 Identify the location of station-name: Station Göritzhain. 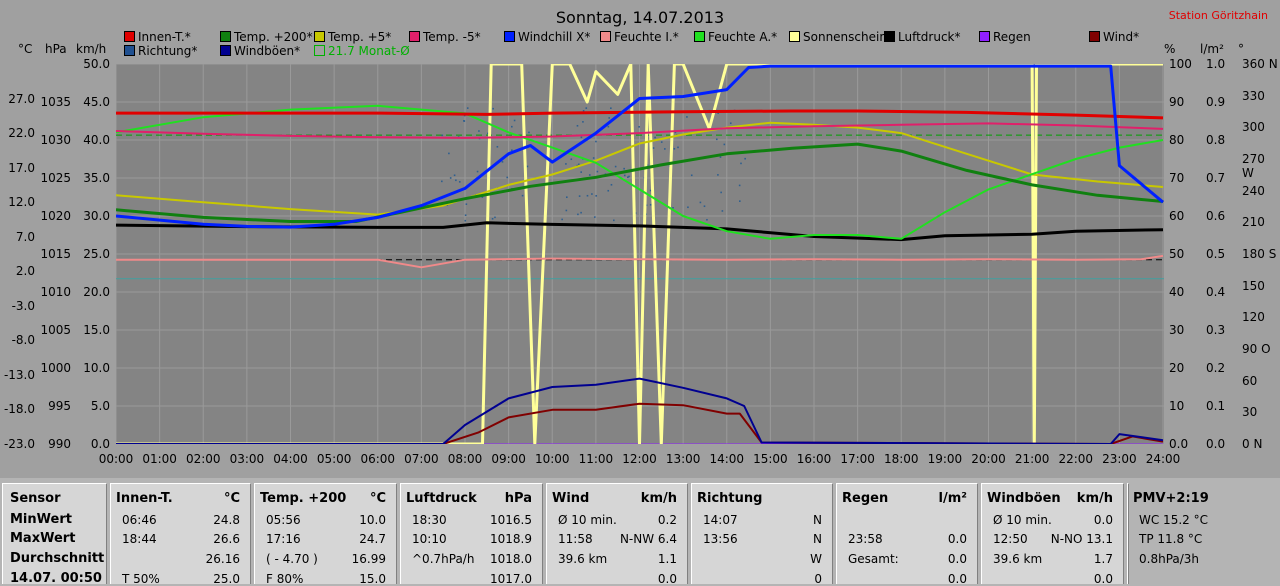
(1218, 15).